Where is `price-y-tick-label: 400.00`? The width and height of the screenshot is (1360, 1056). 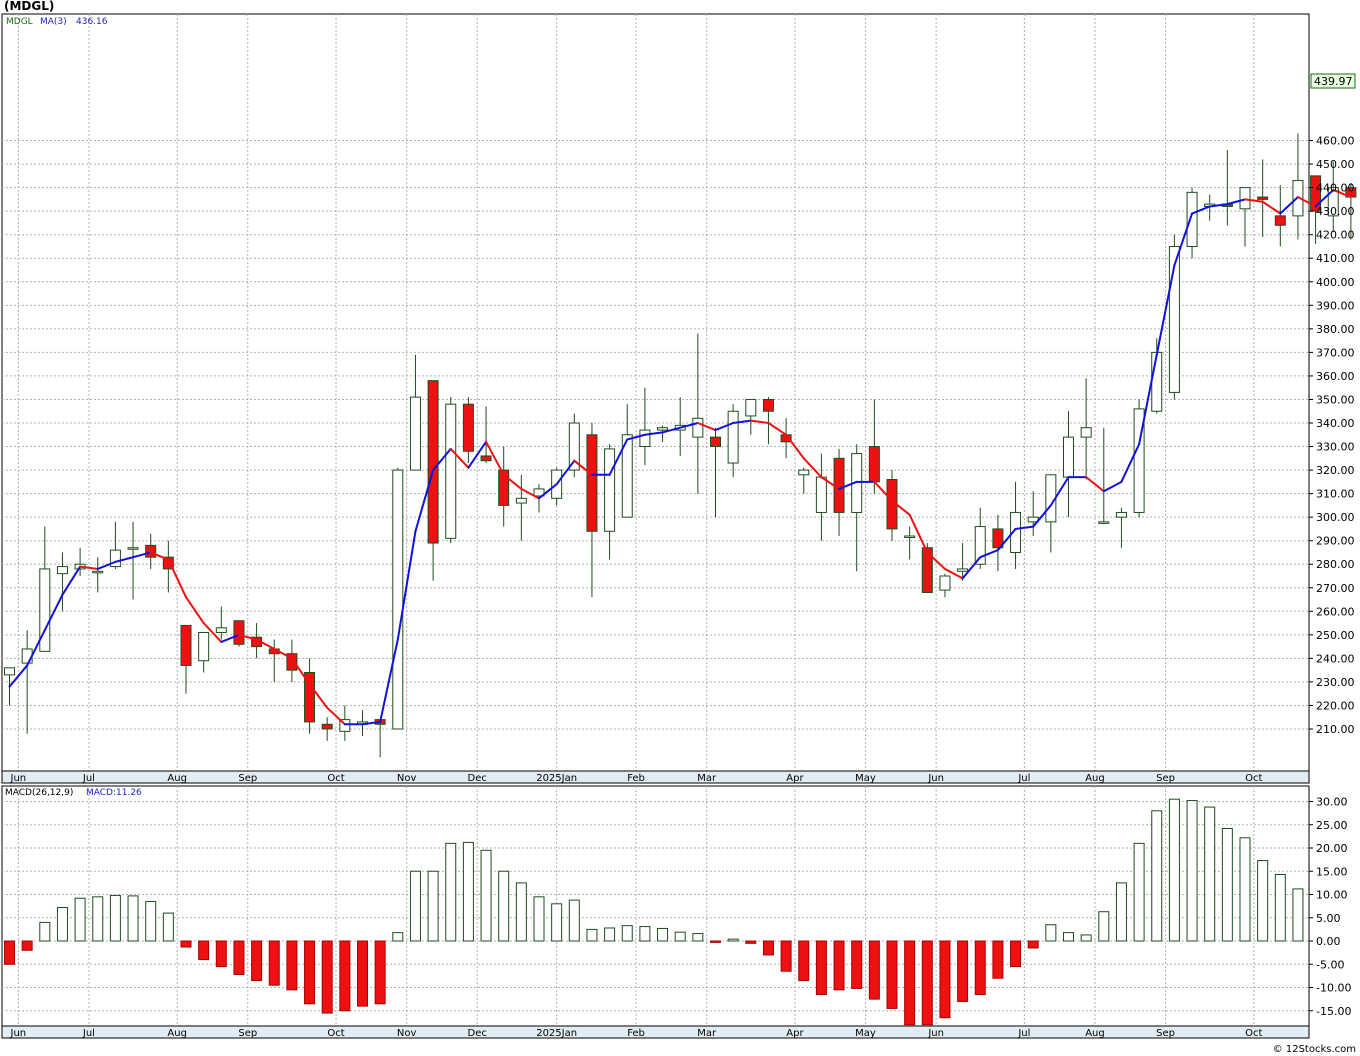
price-y-tick-label: 400.00 is located at coordinates (1335, 282).